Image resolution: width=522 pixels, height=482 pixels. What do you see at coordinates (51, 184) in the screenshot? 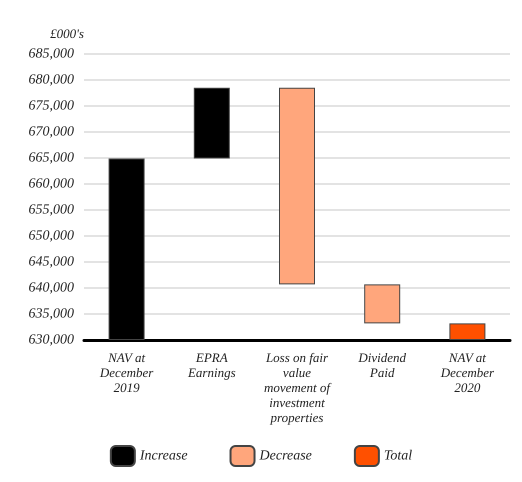
I see `y-tick-label: 660,000` at bounding box center [51, 184].